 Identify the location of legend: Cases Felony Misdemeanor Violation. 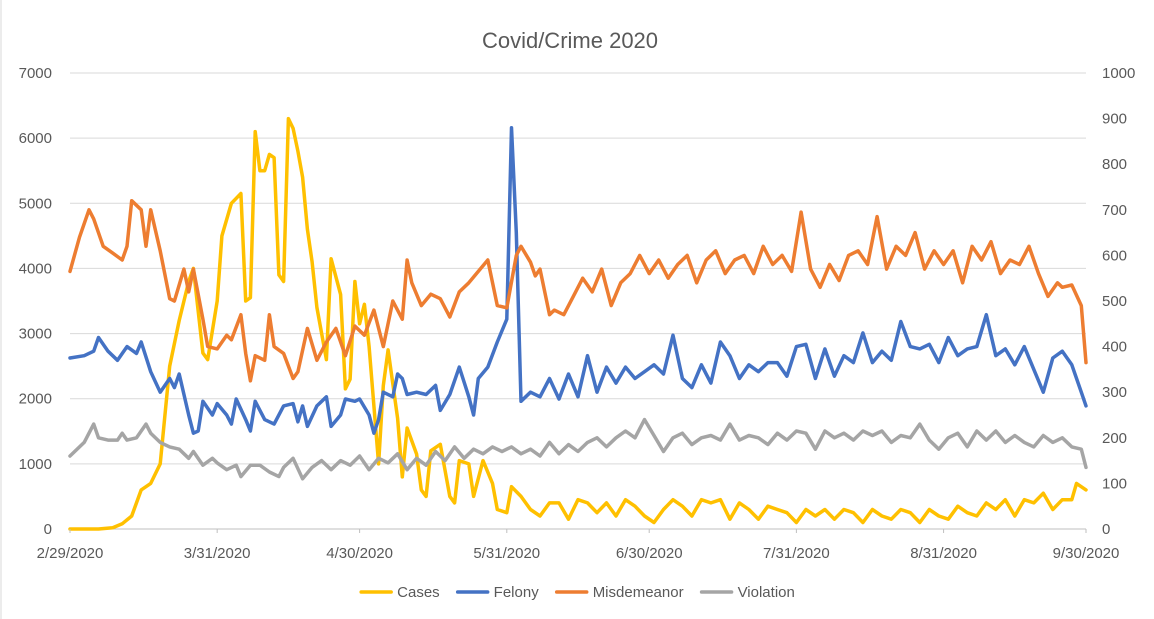
(577, 592).